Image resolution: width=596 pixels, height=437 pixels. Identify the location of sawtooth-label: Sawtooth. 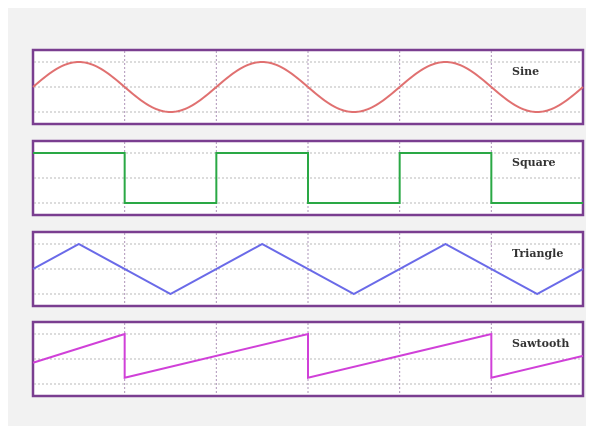
(540, 343).